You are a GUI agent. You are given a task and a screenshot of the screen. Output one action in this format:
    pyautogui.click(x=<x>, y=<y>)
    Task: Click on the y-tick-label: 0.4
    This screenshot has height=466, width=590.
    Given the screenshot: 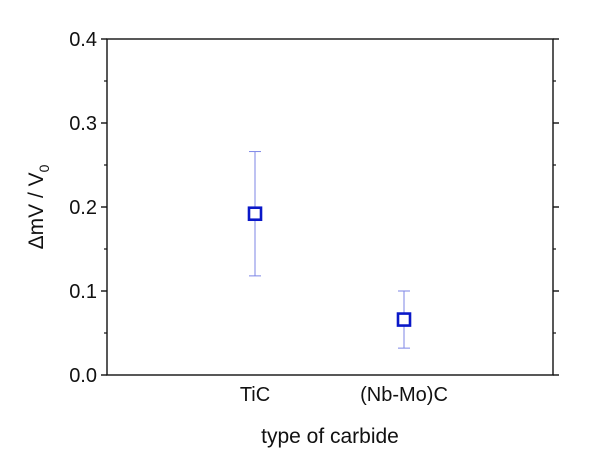 What is the action you would take?
    pyautogui.click(x=83, y=40)
    